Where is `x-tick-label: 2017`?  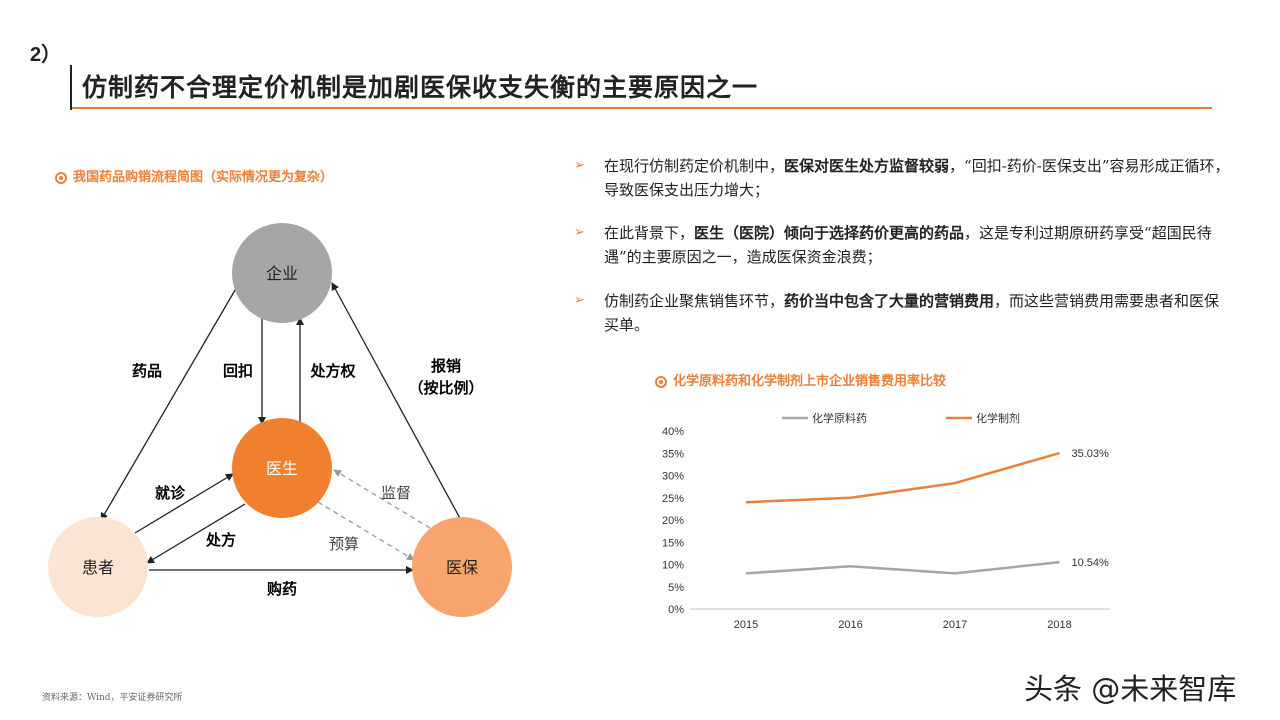 x-tick-label: 2017 is located at coordinates (955, 625).